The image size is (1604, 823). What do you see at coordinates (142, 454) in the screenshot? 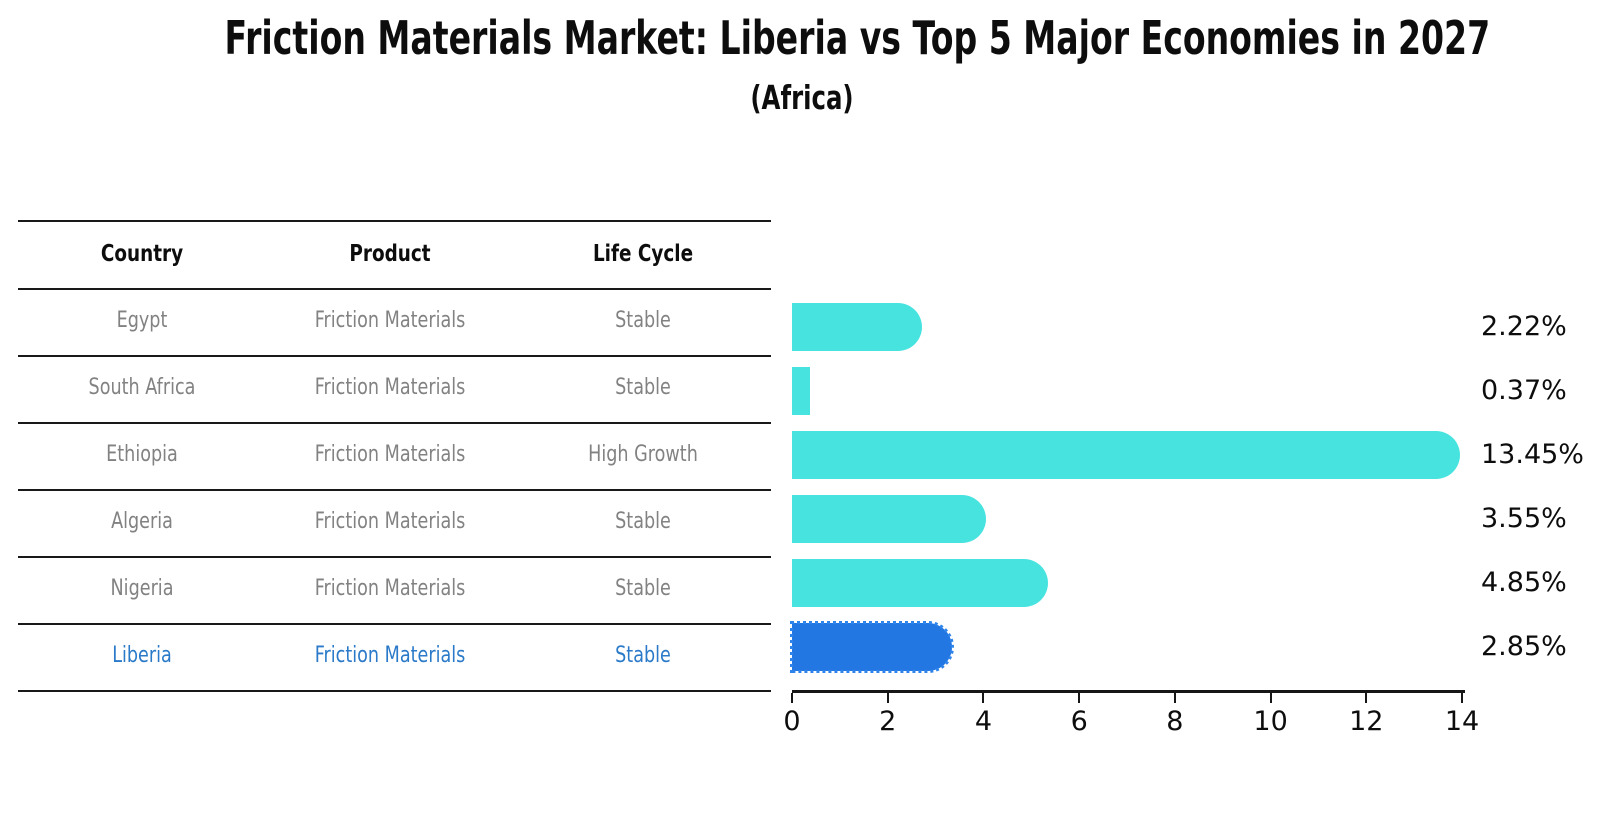
I see `table-cell-country: Ethiopia` at bounding box center [142, 454].